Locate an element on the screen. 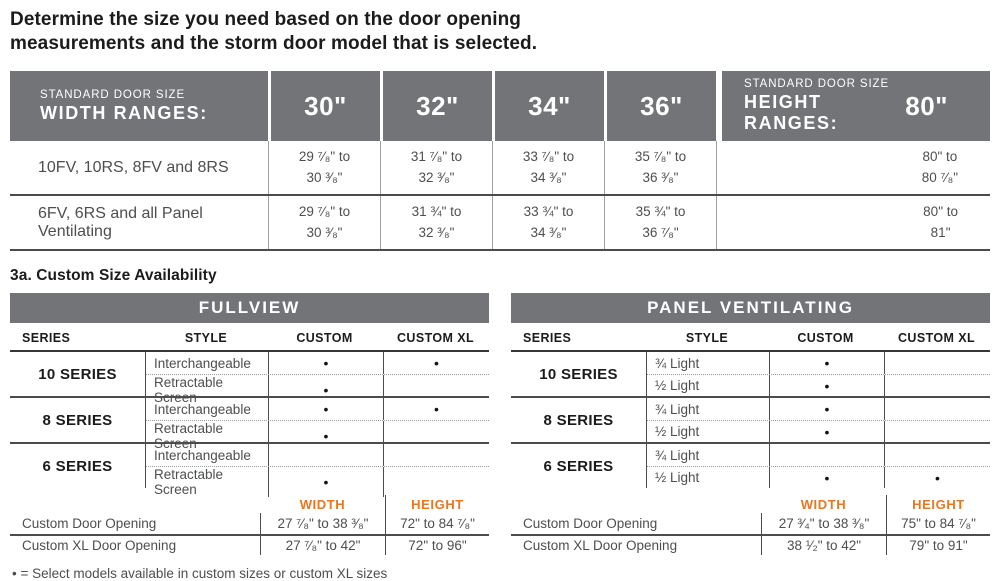 The height and width of the screenshot is (581, 1000). column-header-30in: 30" is located at coordinates (324, 106).